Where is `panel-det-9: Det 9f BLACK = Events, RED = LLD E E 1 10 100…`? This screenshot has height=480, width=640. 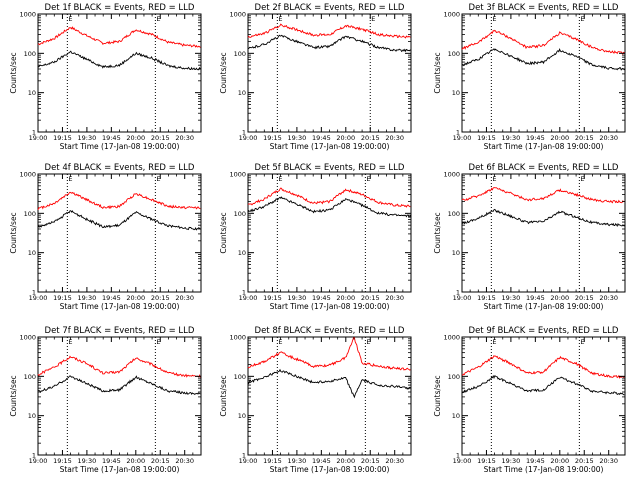 panel-det-9: Det 9f BLACK = Events, RED = LLD E E 1 10 100… is located at coordinates (529, 400).